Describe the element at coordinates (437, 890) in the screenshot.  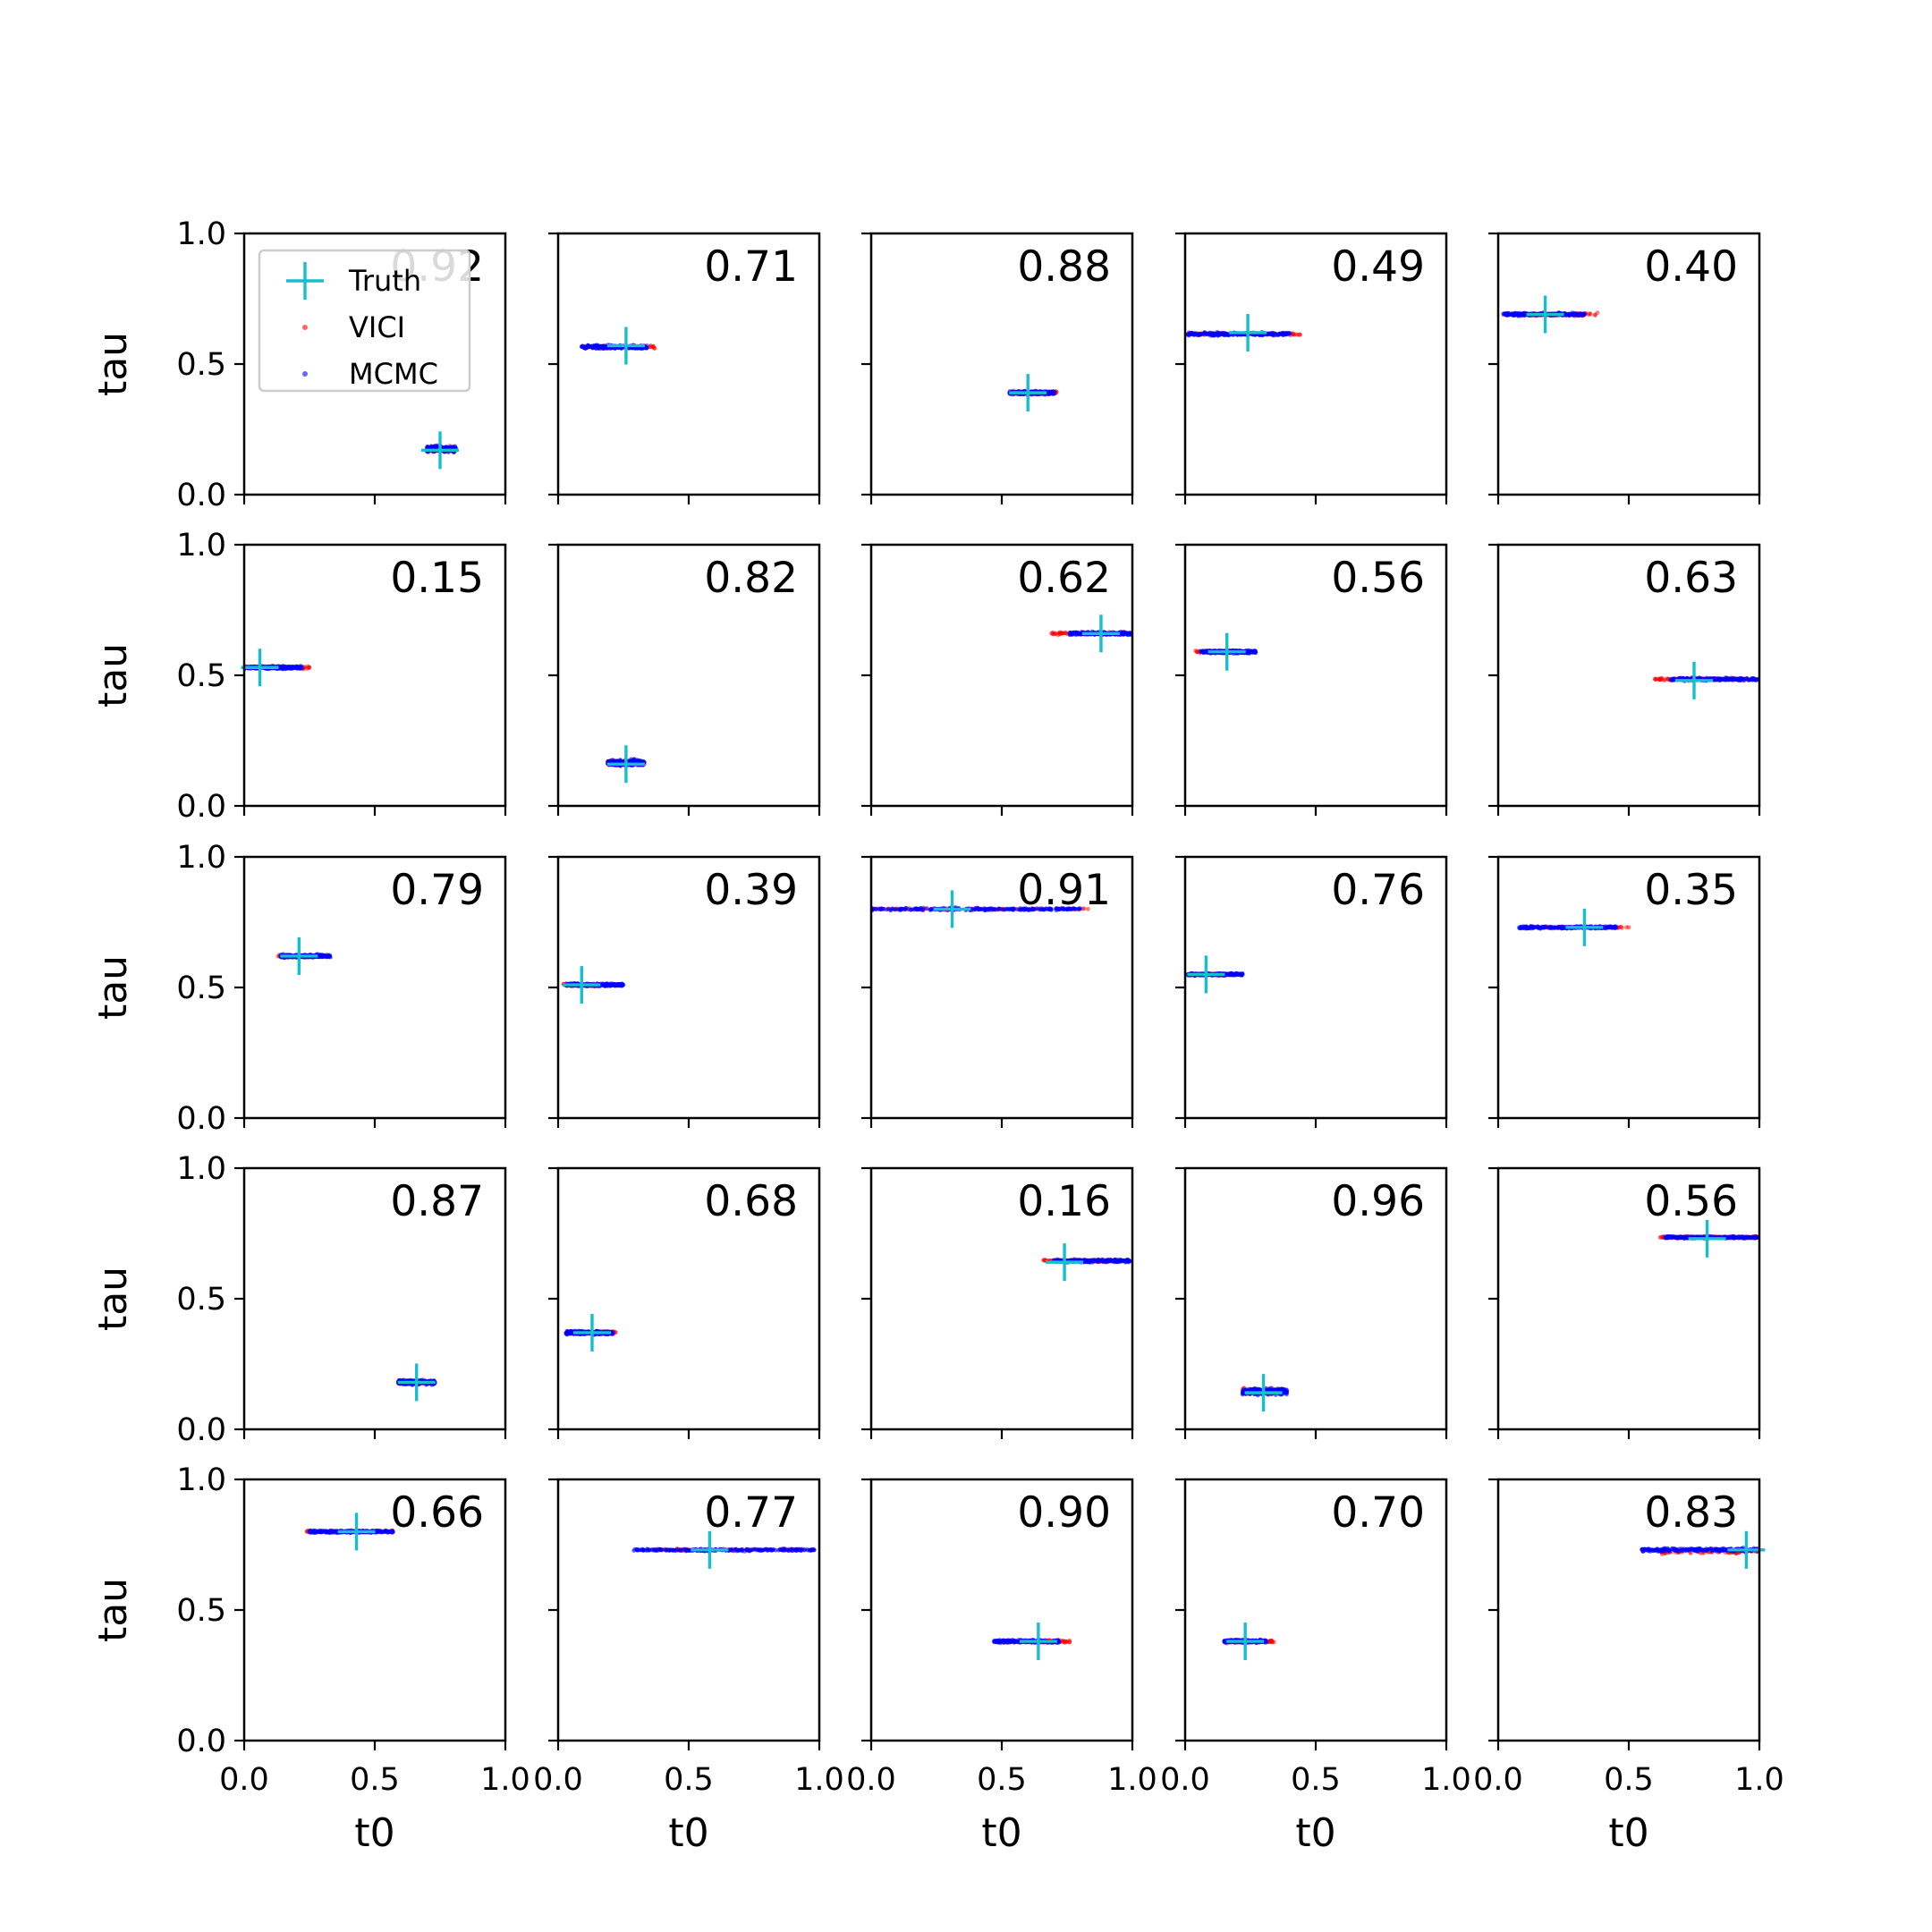
I see `overlap-value: 0.79` at that location.